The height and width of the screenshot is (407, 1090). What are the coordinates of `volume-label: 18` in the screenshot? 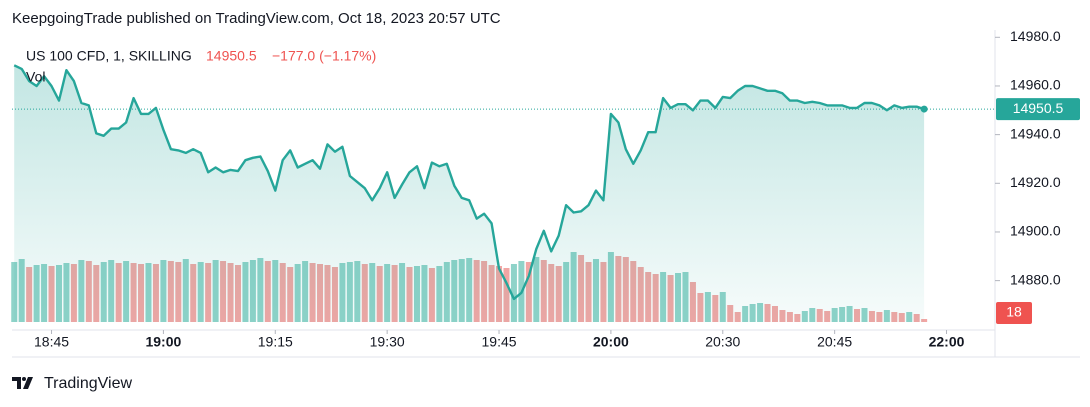 It's located at (1014, 312).